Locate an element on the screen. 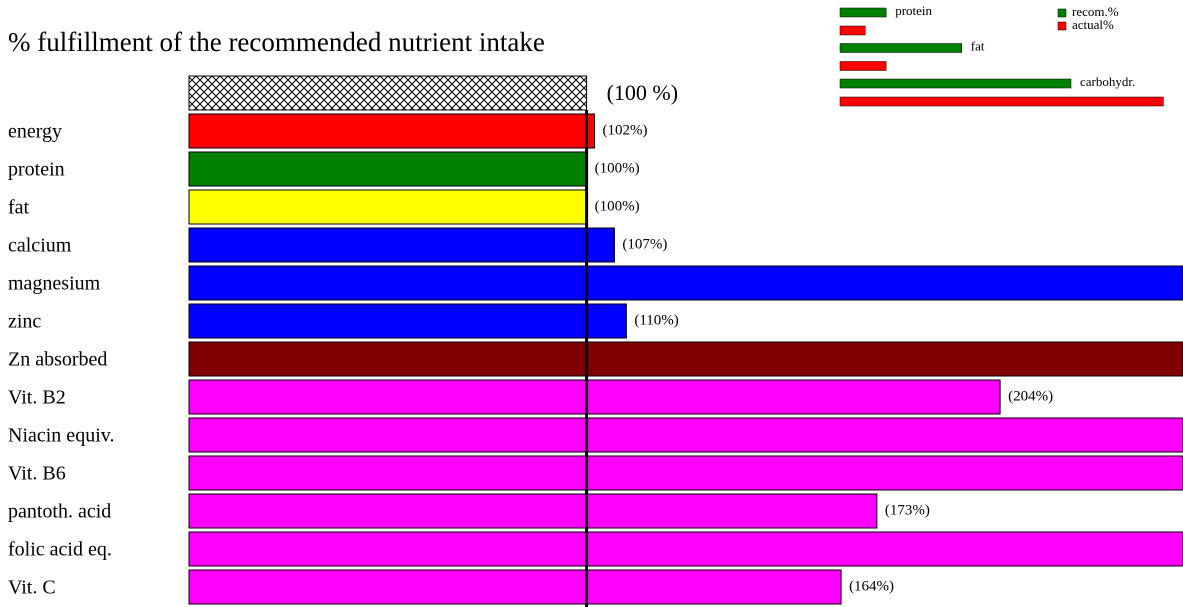  category-label: protein is located at coordinates (36, 170).